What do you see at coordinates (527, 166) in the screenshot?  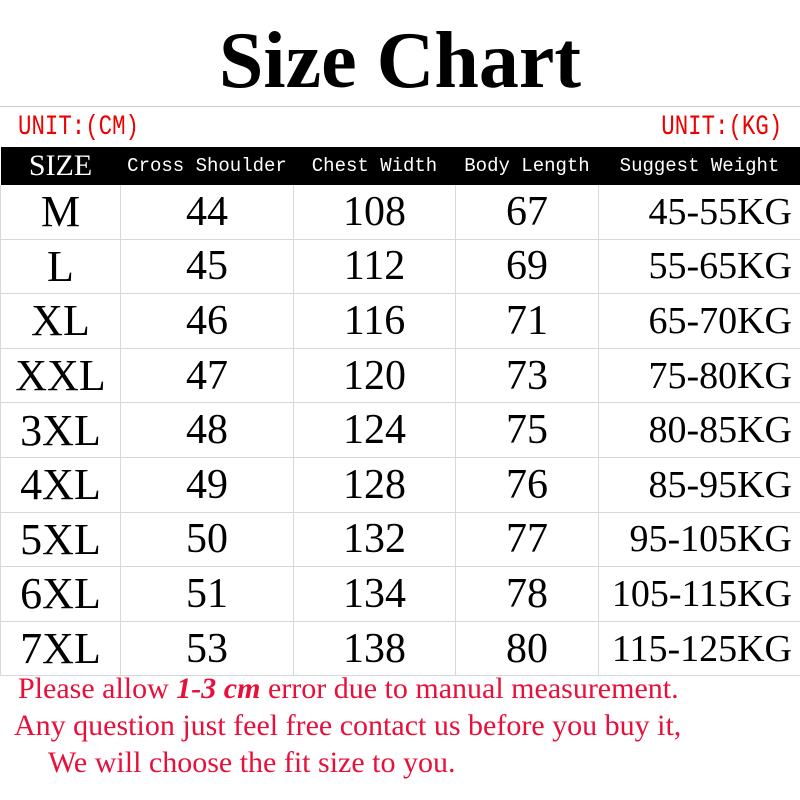 I see `header-body-length: Body Length` at bounding box center [527, 166].